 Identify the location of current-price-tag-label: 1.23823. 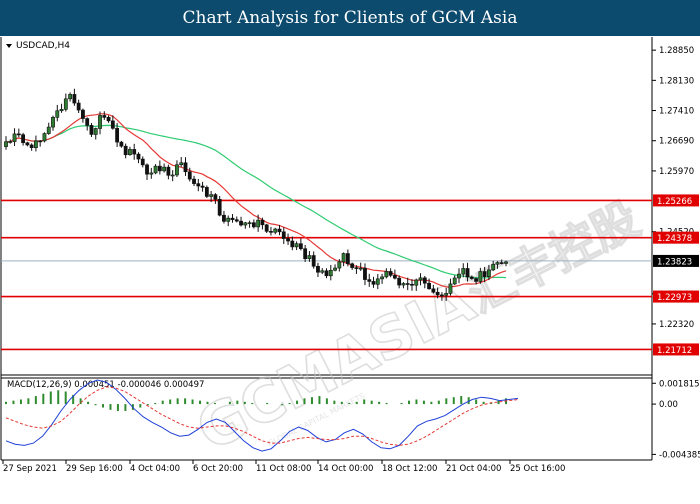
(674, 262).